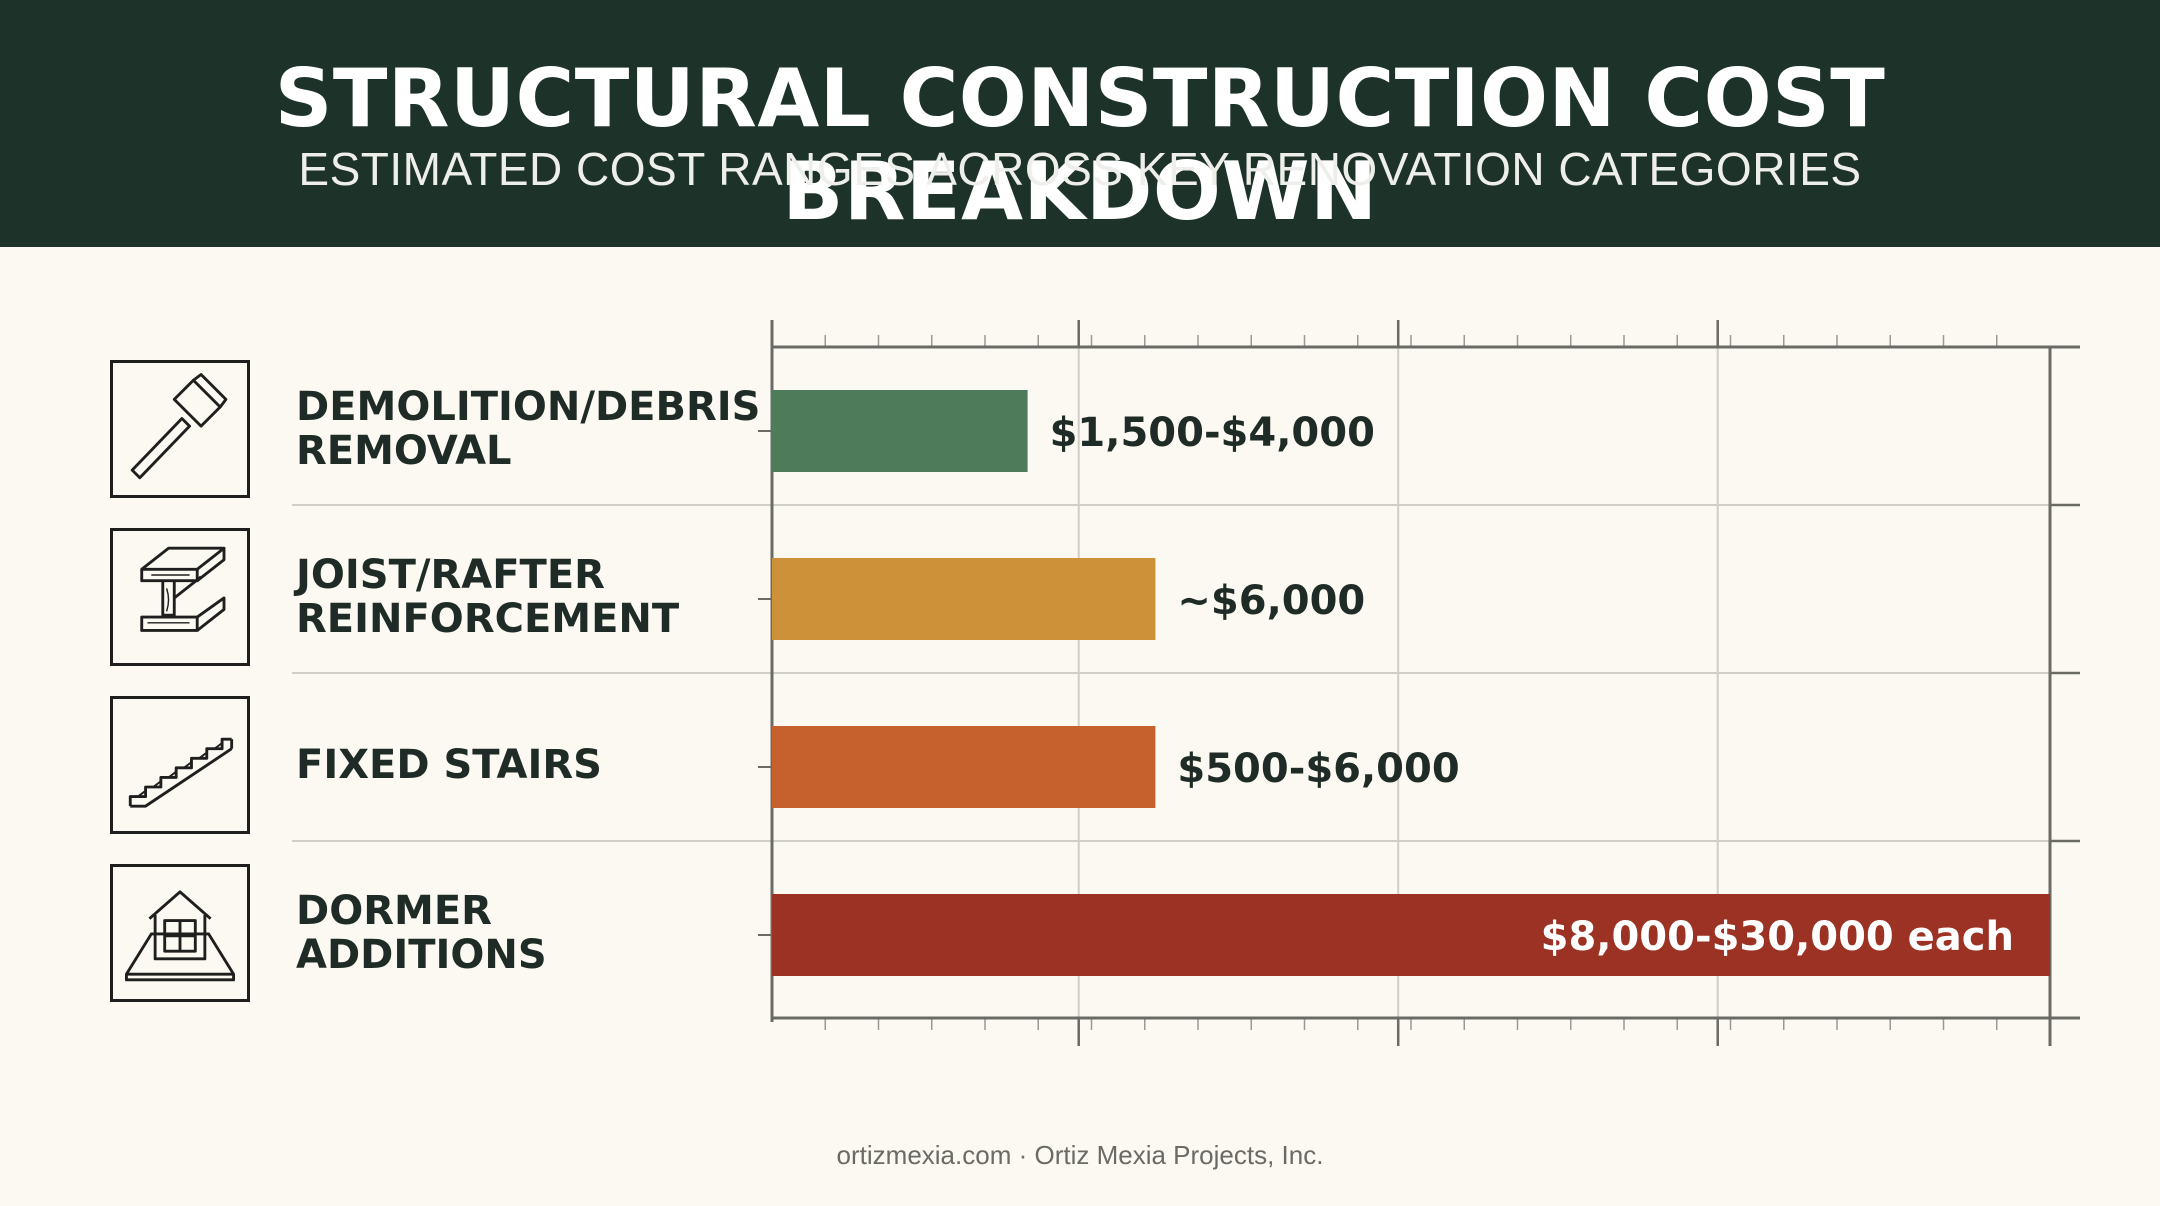 Image resolution: width=2160 pixels, height=1206 pixels. What do you see at coordinates (488, 597) in the screenshot?
I see `category-label-joist: JOIST/RAFTER REINFORCEMENT` at bounding box center [488, 597].